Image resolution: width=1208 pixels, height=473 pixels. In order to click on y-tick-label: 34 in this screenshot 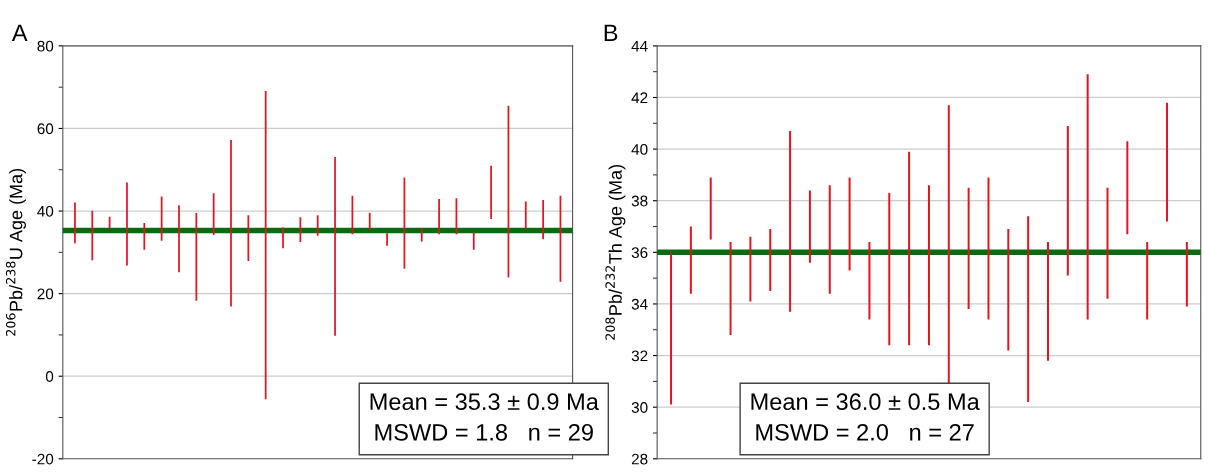, I will do `click(639, 304)`.